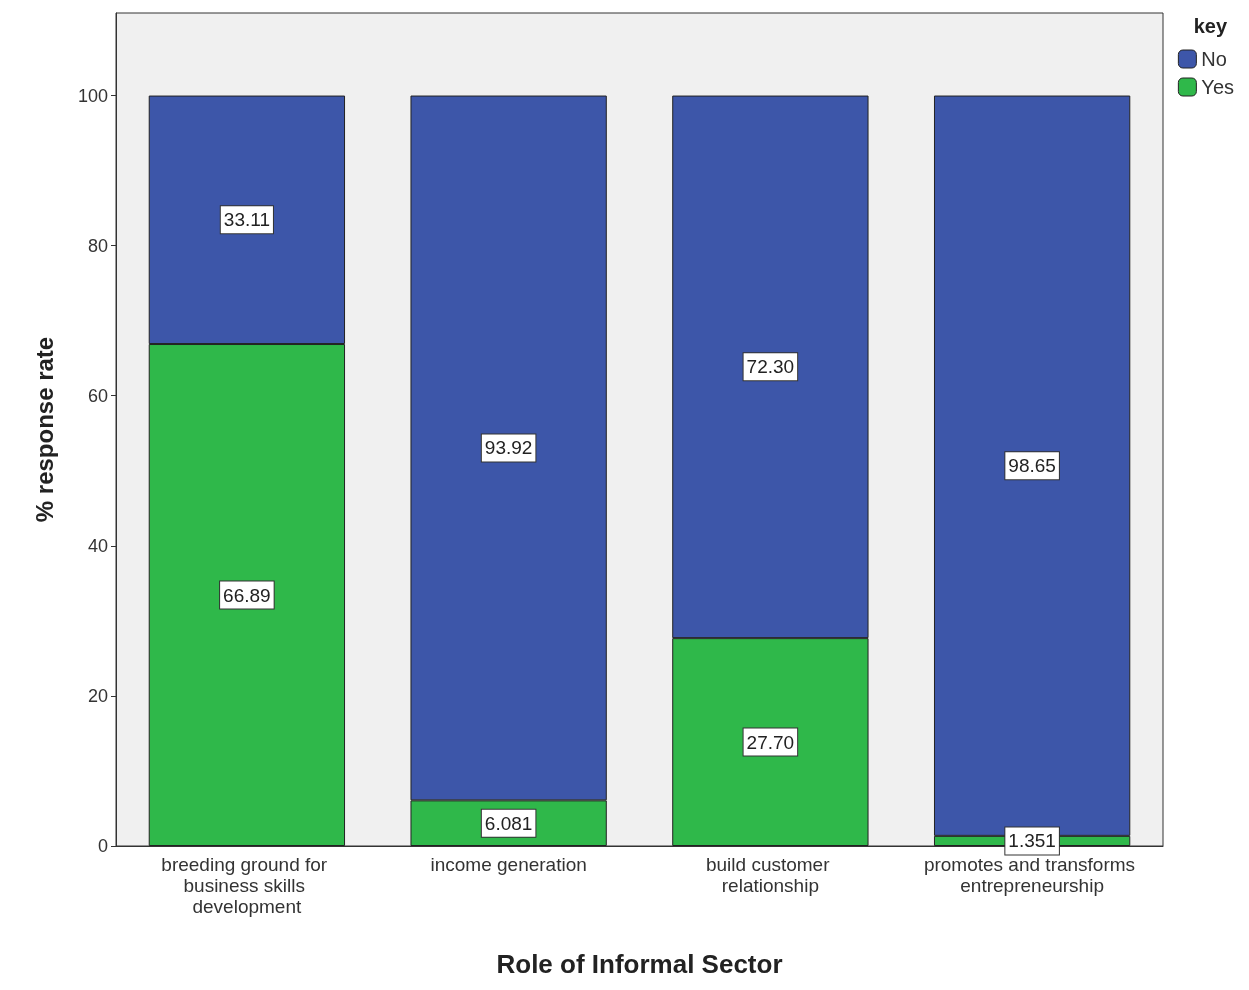 The height and width of the screenshot is (990, 1249). I want to click on data-label: 1.351, so click(1032, 841).